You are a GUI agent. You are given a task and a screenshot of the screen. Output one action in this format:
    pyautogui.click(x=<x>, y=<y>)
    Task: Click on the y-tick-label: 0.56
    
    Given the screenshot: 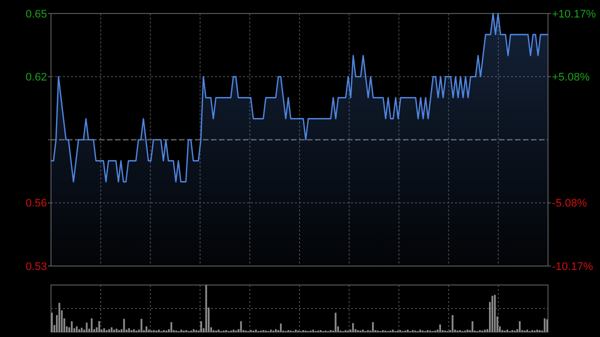 What is the action you would take?
    pyautogui.click(x=36, y=204)
    